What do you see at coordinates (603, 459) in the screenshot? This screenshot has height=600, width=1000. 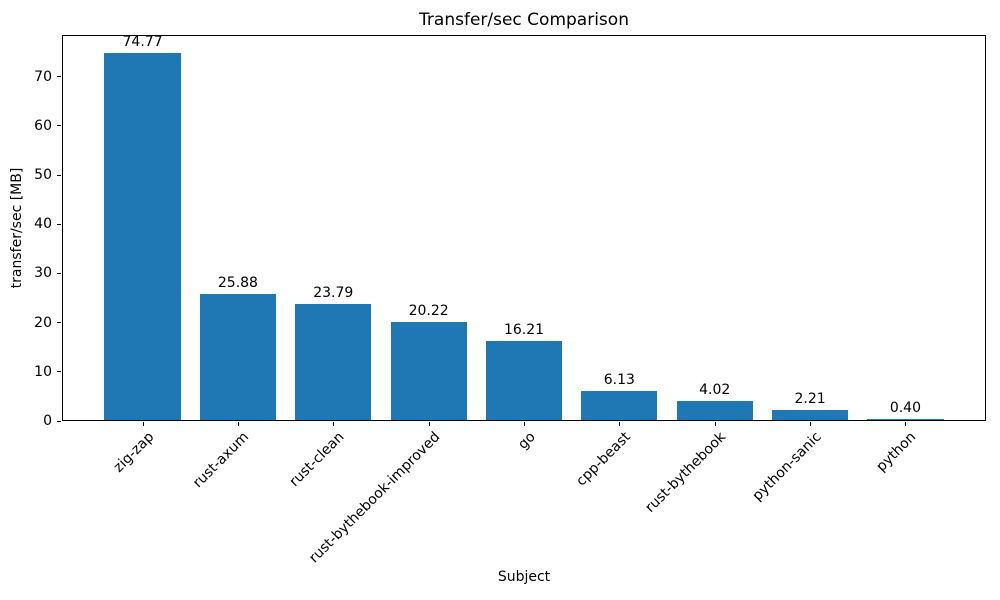 I see `x-axis-tick-label: cpp-beast` at bounding box center [603, 459].